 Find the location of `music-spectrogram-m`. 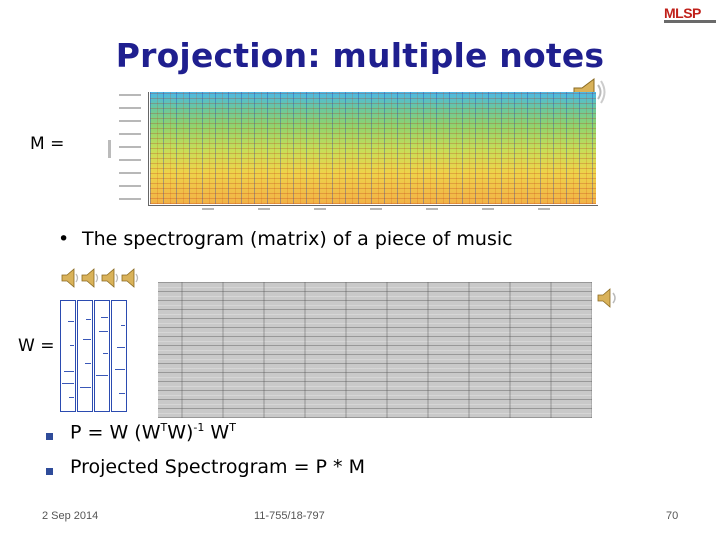

music-spectrogram-m is located at coordinates (373, 148).